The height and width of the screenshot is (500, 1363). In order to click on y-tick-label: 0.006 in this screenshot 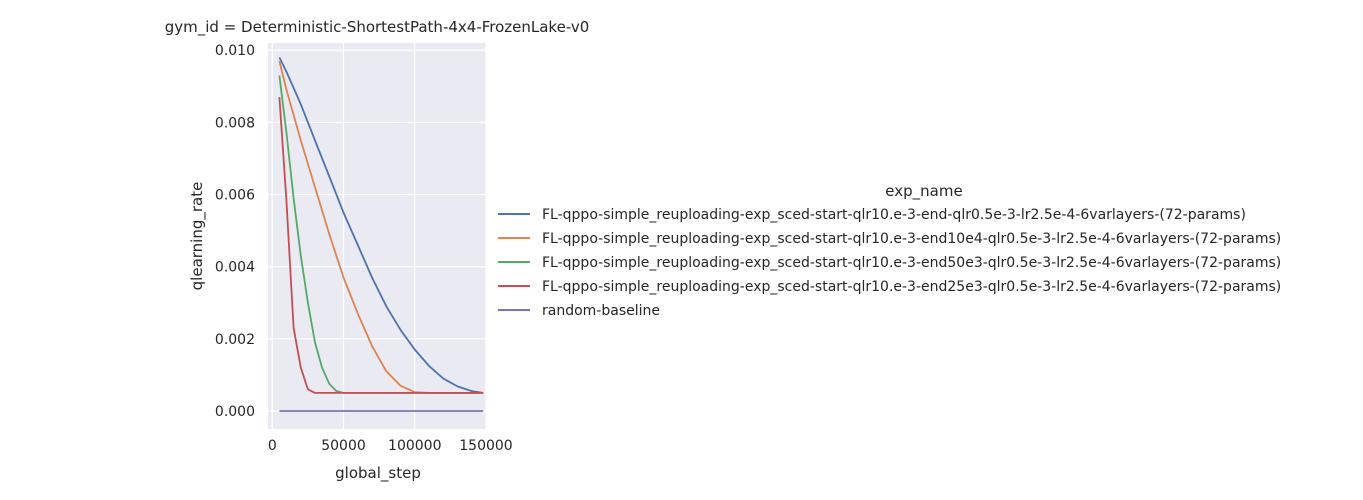, I will do `click(235, 196)`.